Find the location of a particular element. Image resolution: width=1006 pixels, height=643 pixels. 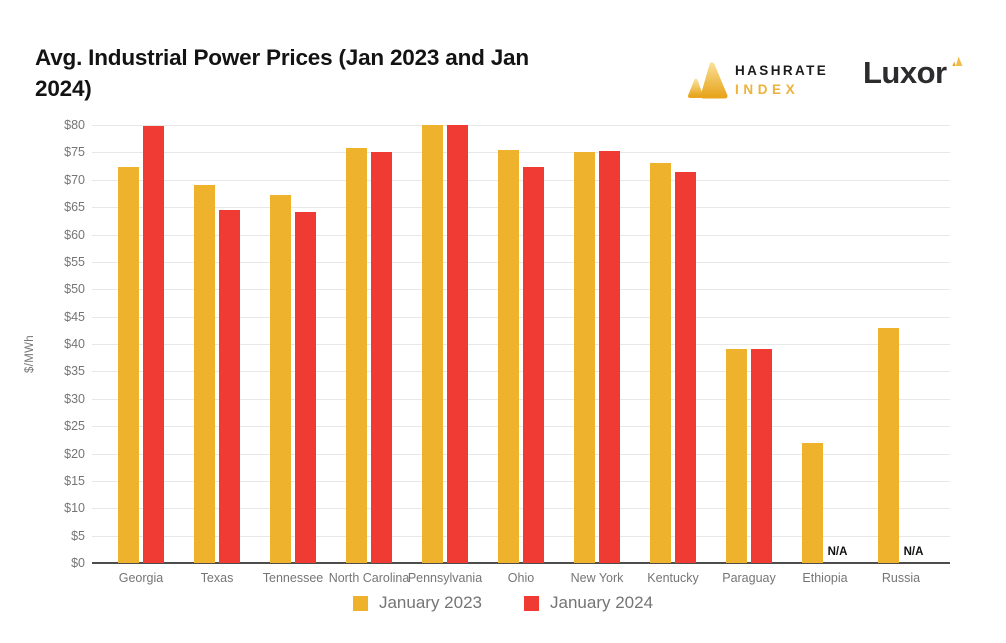

na-label-january-2024-russia: N/A is located at coordinates (913, 552).